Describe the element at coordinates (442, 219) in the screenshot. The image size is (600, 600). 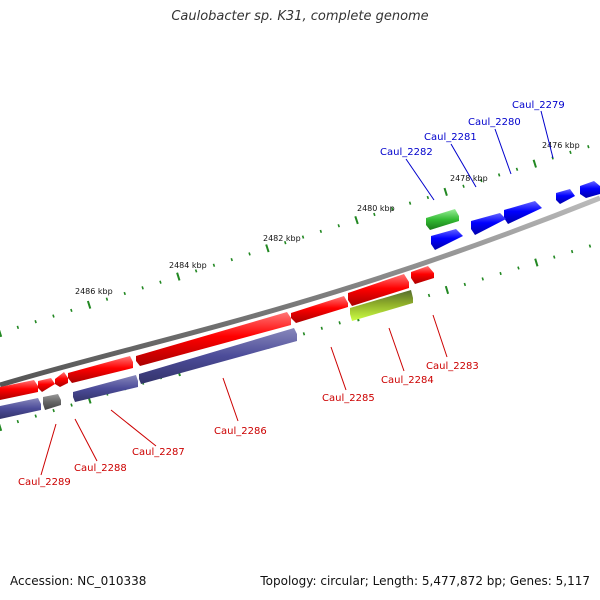
I see `feature-green` at that location.